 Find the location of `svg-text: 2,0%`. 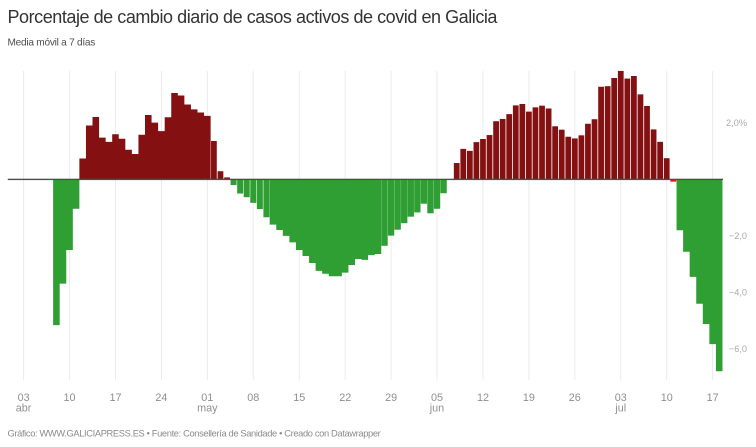

svg-text: 2,0% is located at coordinates (736, 123).